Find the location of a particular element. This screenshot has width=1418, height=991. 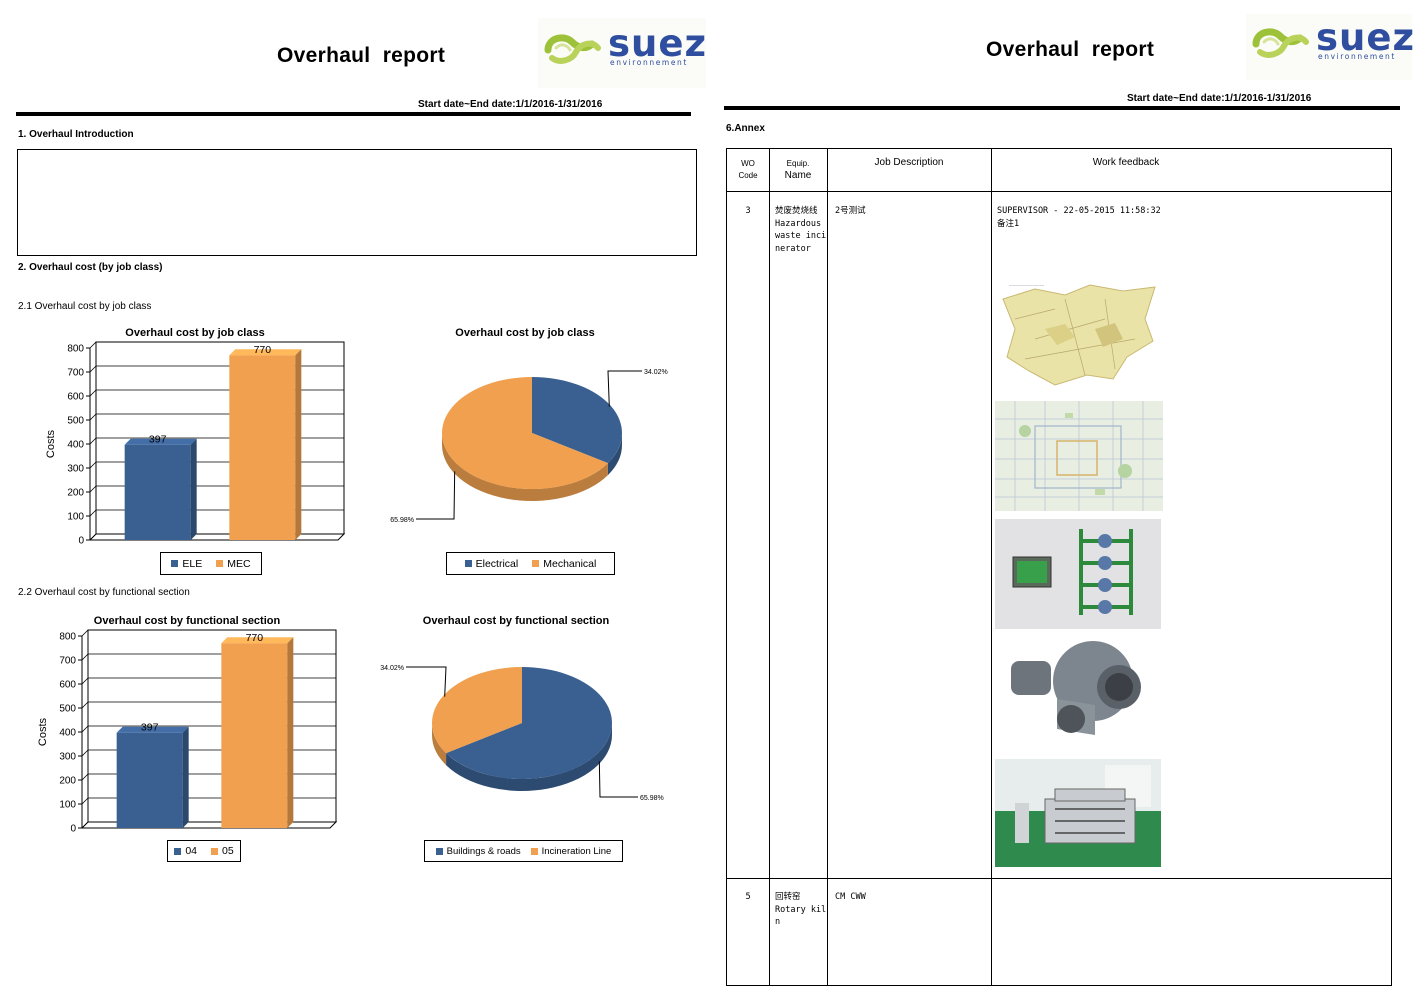

legend-label: Buildings & roads is located at coordinates (483, 851).